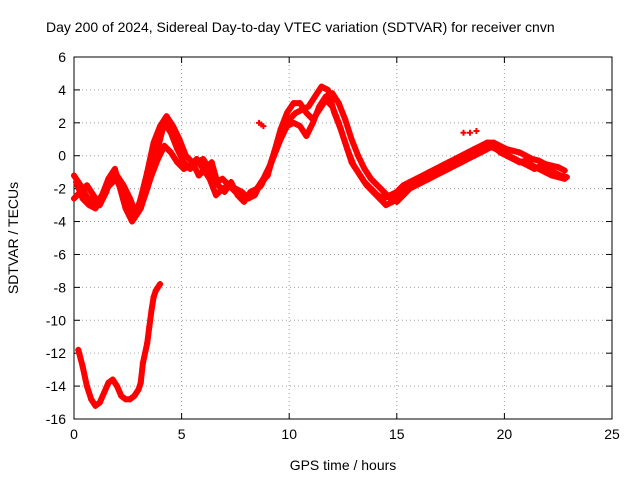 This screenshot has width=640, height=480. Describe the element at coordinates (289, 434) in the screenshot. I see `x-tick-label: 10` at that location.